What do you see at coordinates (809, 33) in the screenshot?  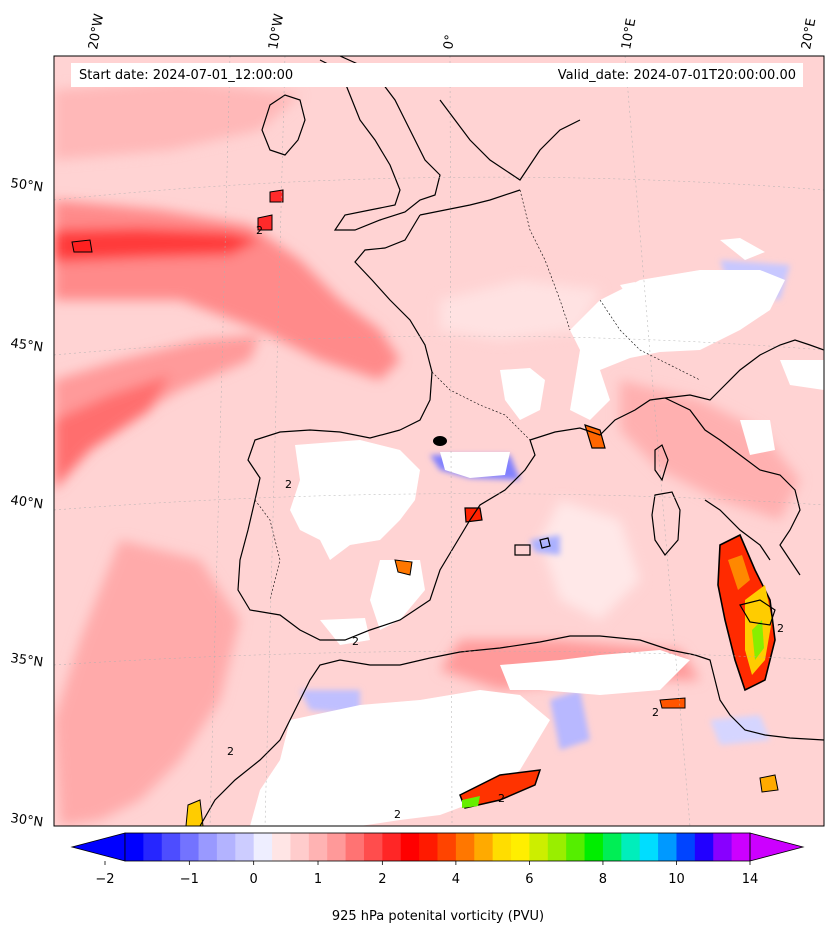 I see `lon-label-20e: 20°E` at bounding box center [809, 33].